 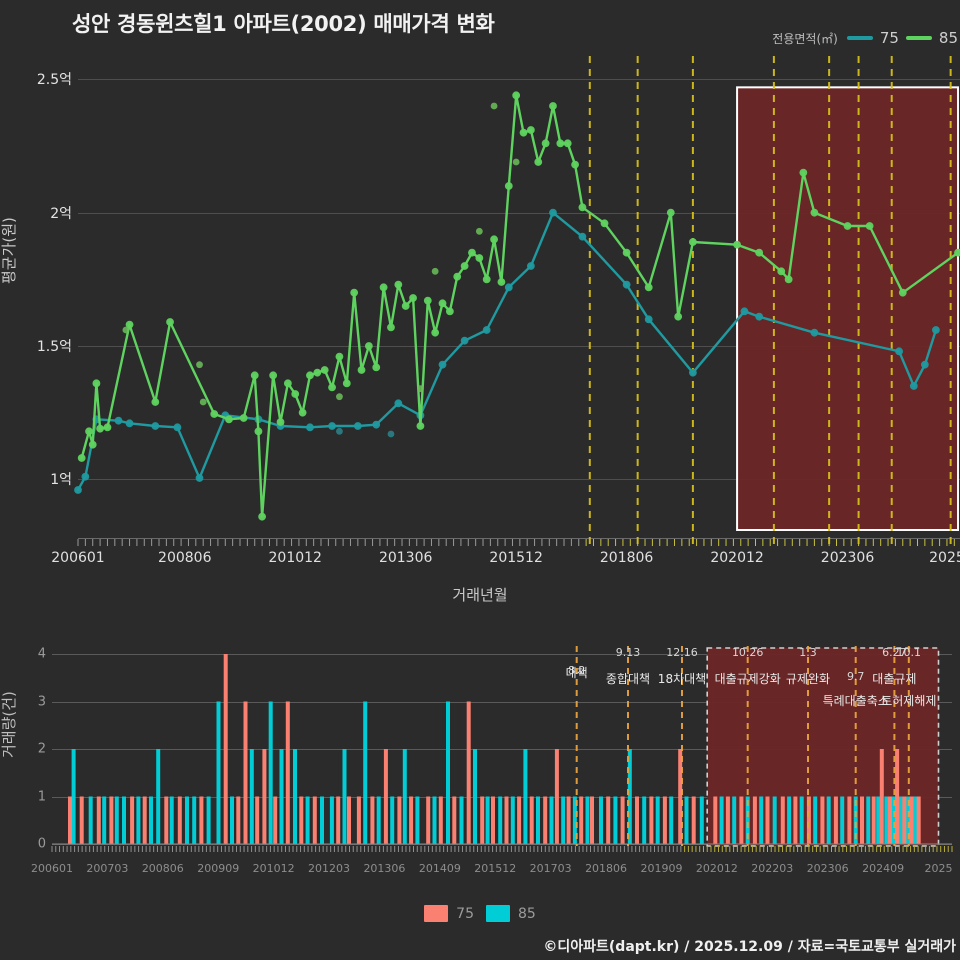 I want to click on volume-legend-item-75: 75, so click(x=449, y=913).